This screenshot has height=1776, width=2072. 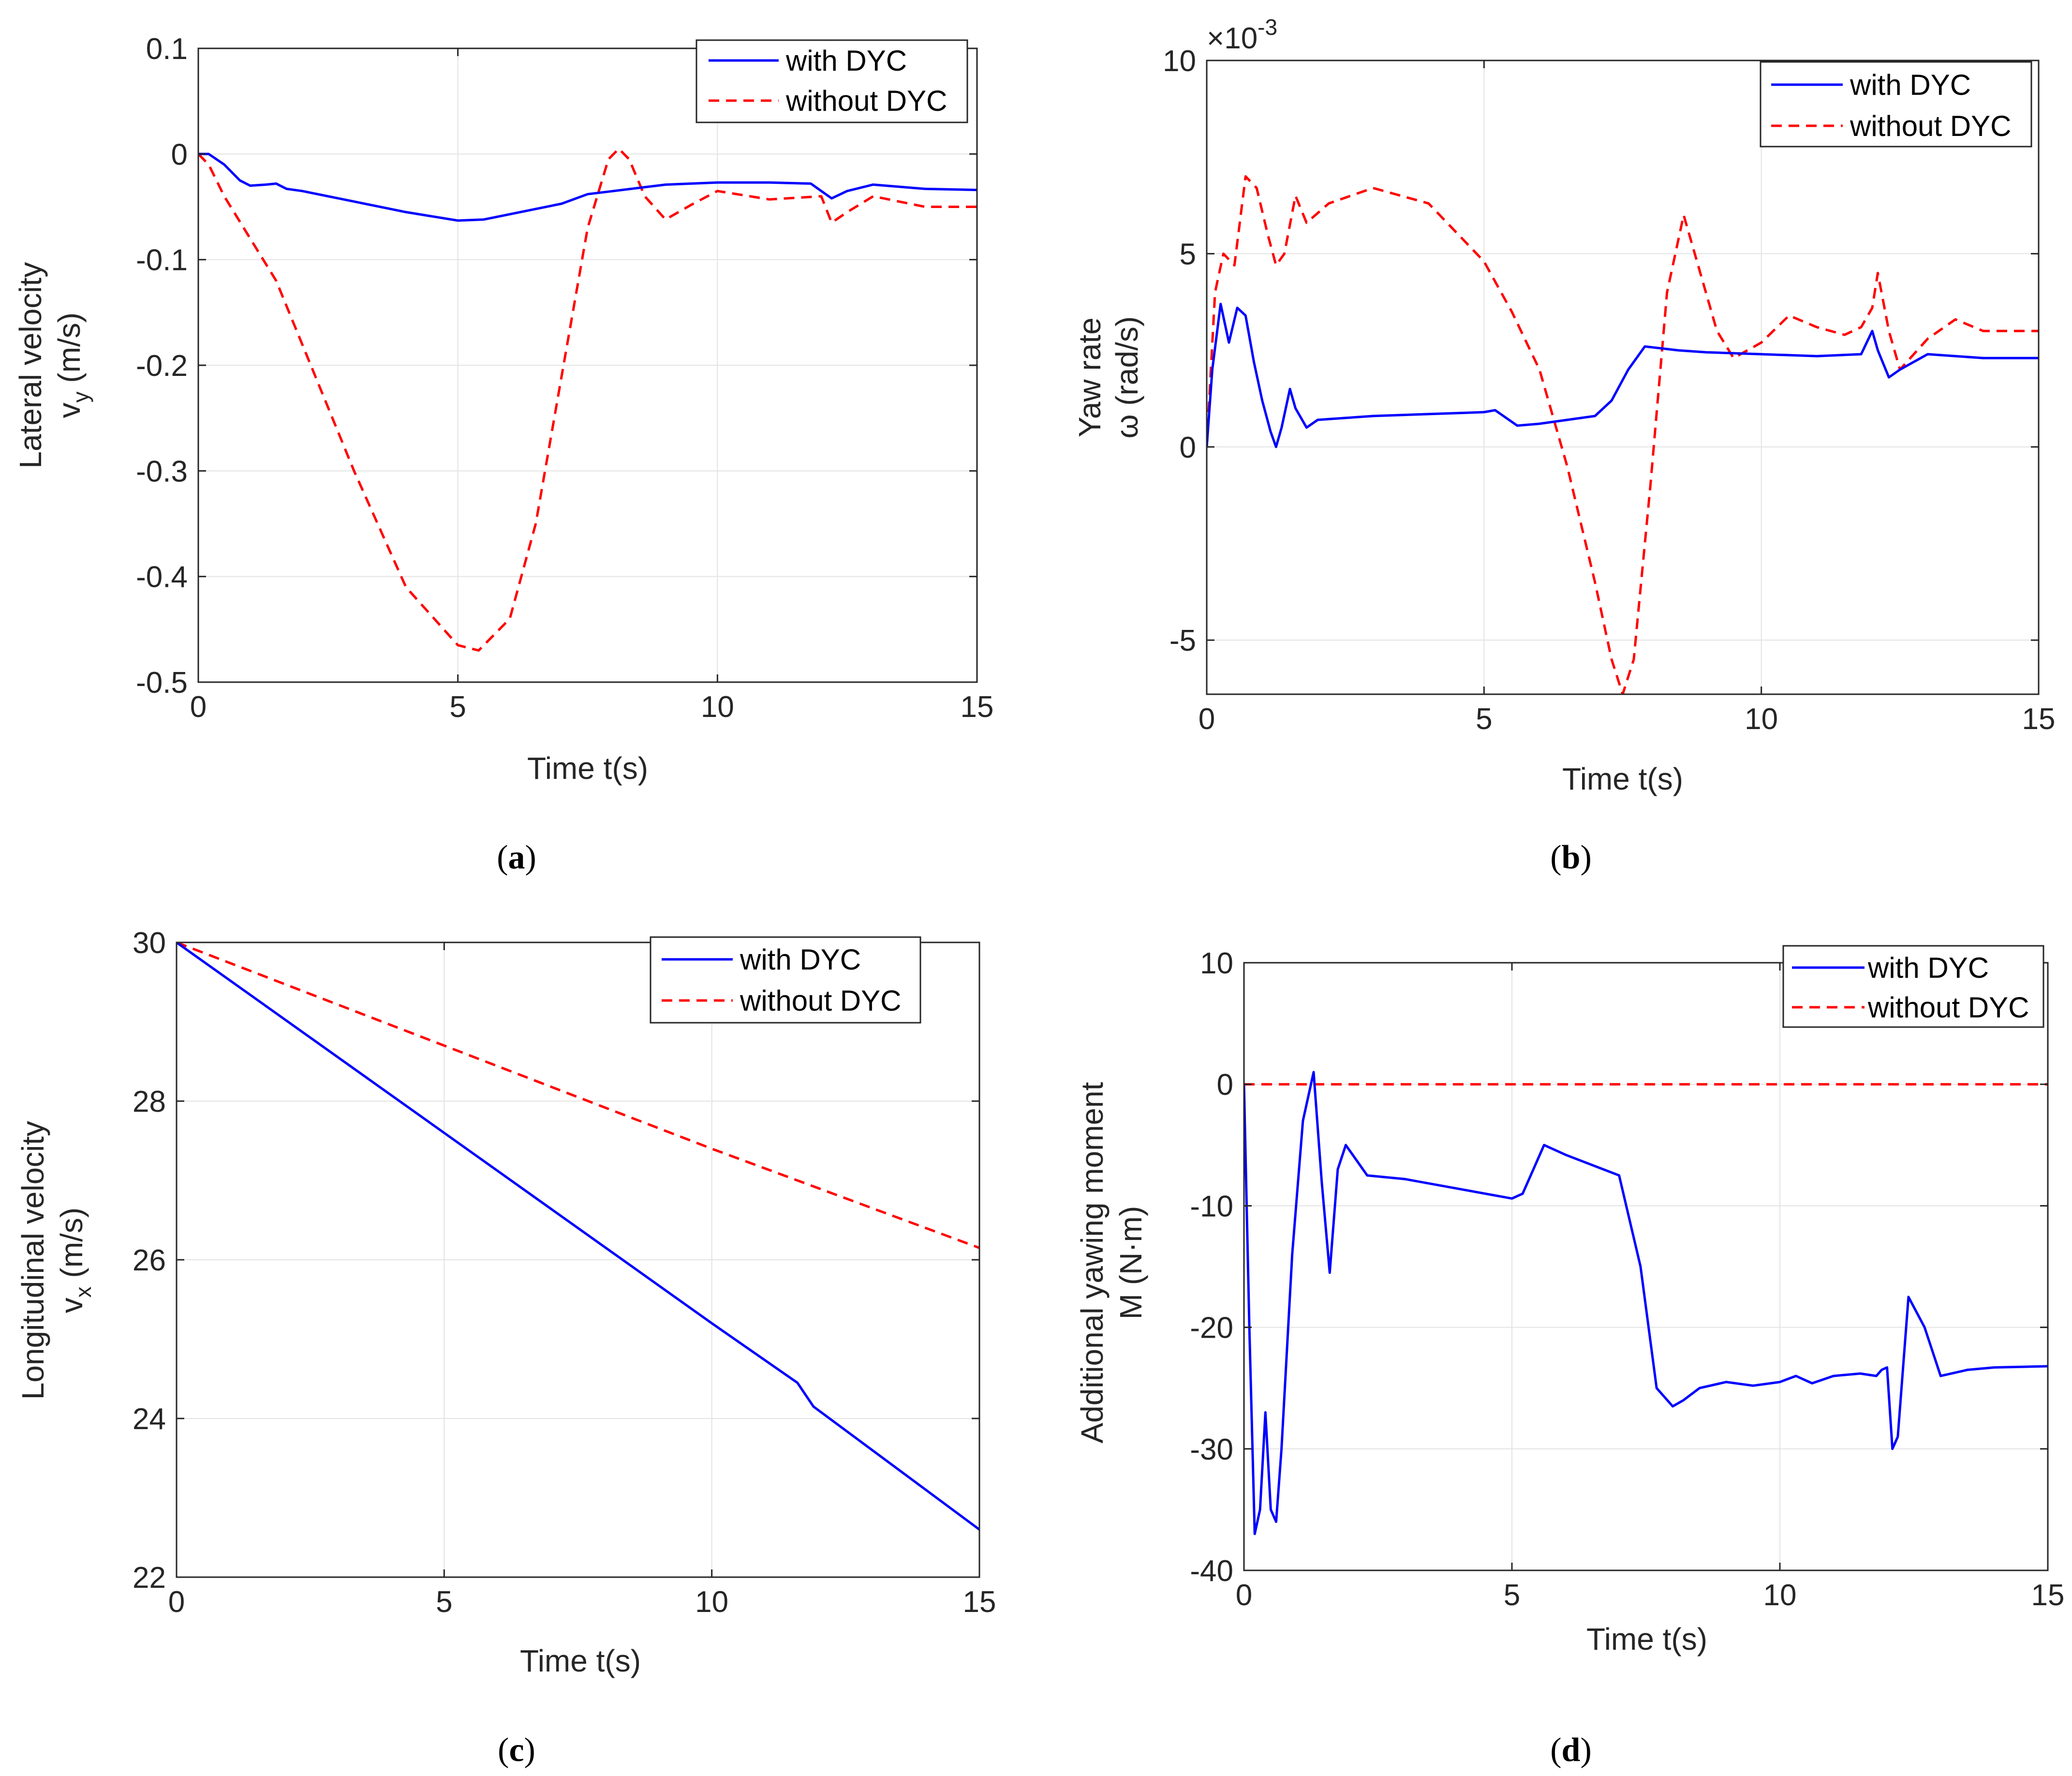 I want to click on panel-b-caption-letter: b, so click(x=1571, y=858).